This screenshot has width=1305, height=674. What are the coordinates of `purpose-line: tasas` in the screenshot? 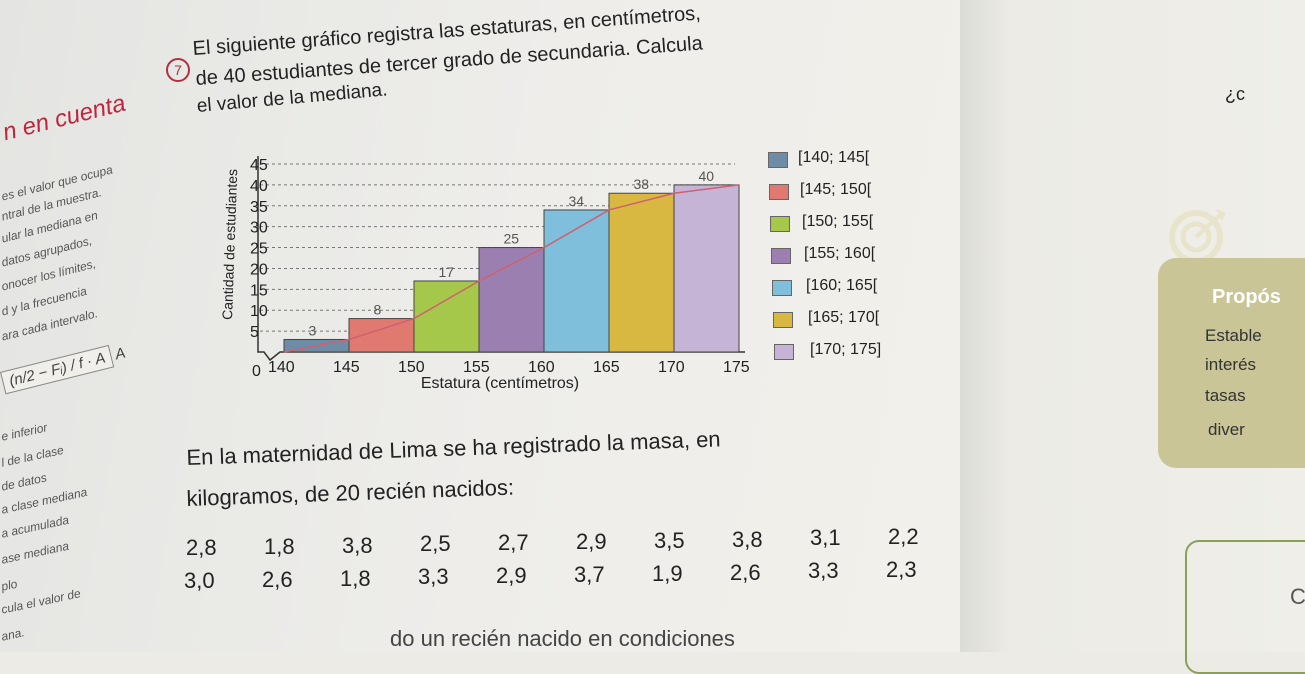 It's located at (1225, 395).